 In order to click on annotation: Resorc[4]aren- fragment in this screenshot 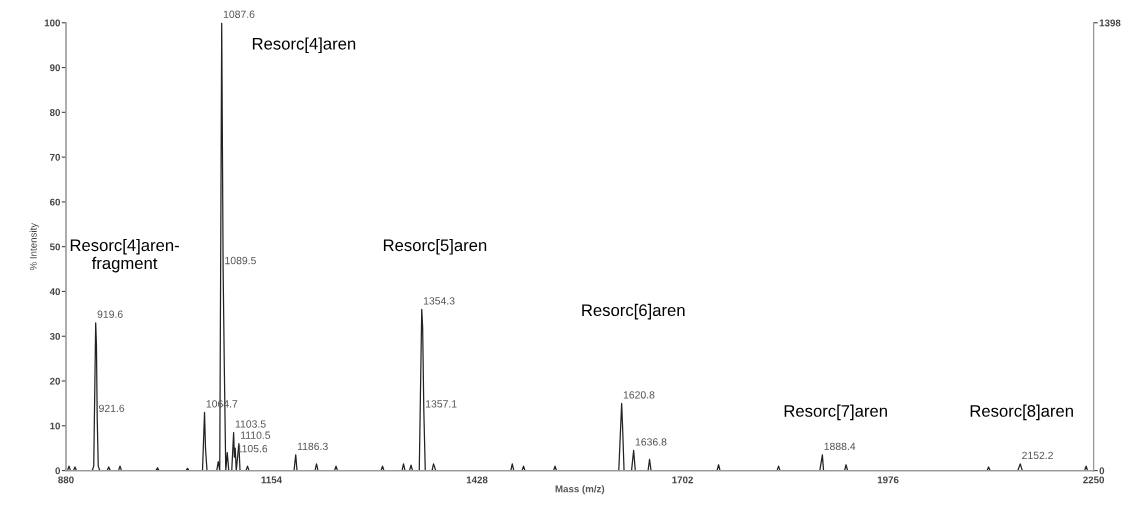, I will do `click(124, 255)`.